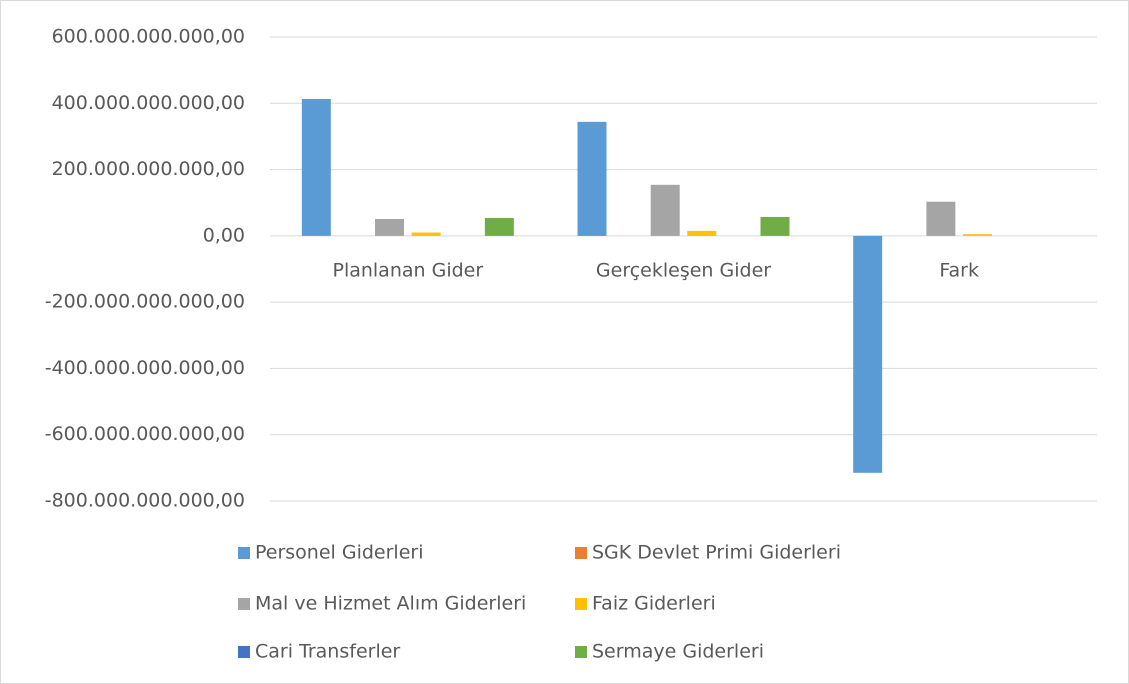 Image resolution: width=1129 pixels, height=684 pixels. What do you see at coordinates (145, 434) in the screenshot?
I see `y-tick-label: -600.000.000.000,00` at bounding box center [145, 434].